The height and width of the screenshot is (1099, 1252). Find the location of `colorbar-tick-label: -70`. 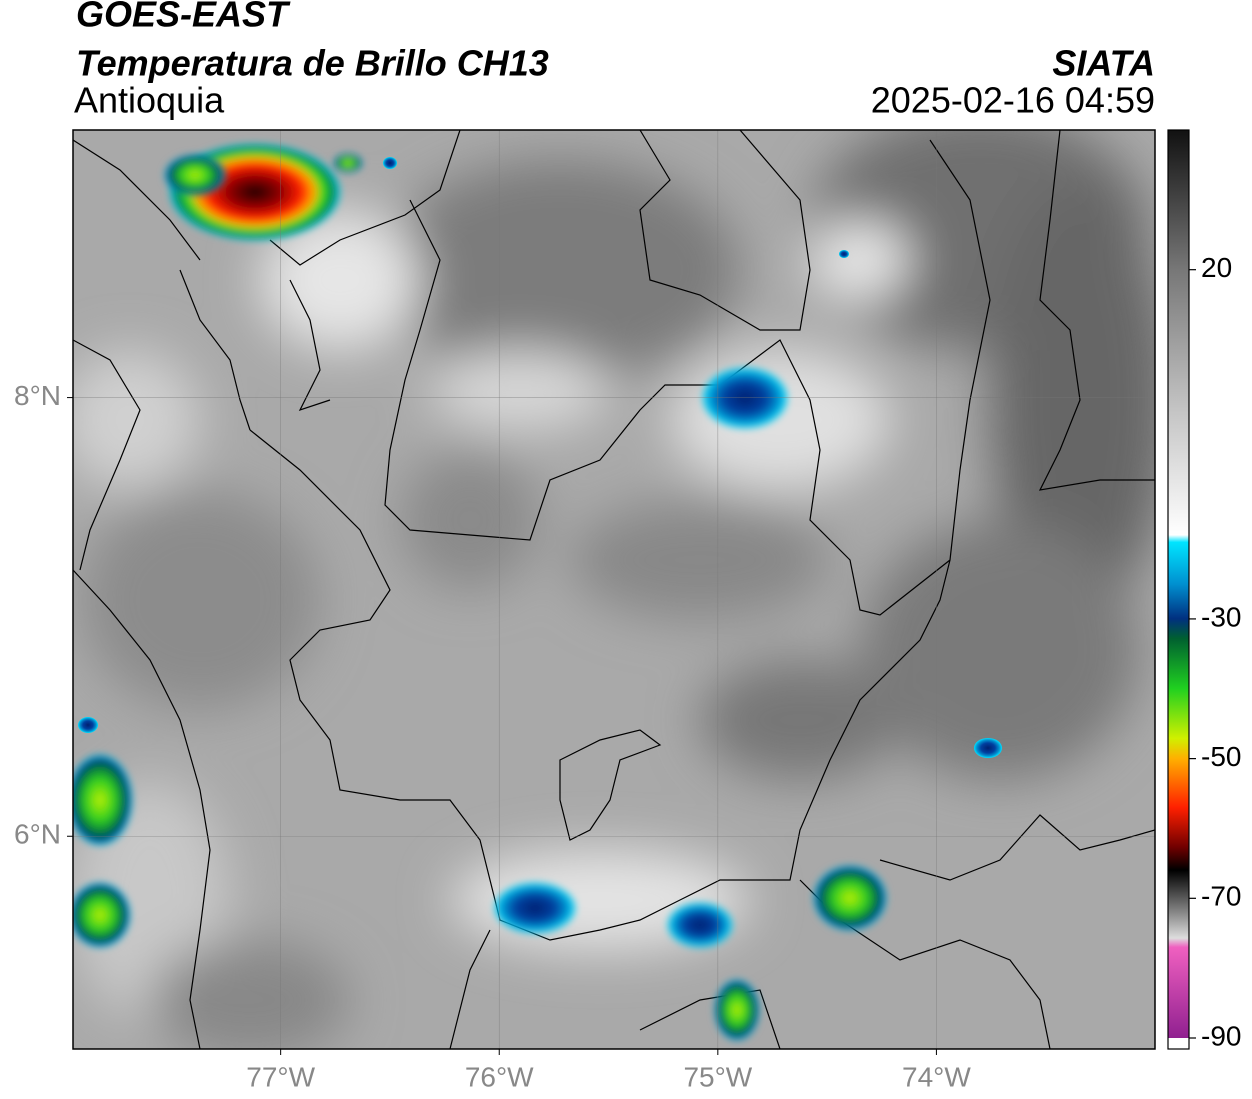

colorbar-tick-label: -70 is located at coordinates (1221, 896).